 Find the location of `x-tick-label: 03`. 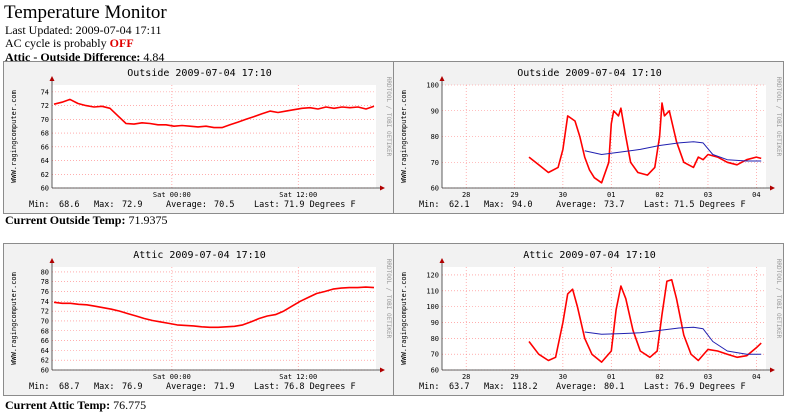

x-tick-label: 03 is located at coordinates (708, 377).